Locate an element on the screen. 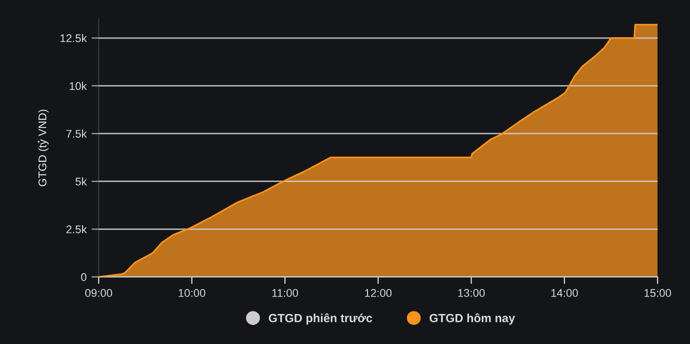  x-tick-label: 12:00 is located at coordinates (378, 293).